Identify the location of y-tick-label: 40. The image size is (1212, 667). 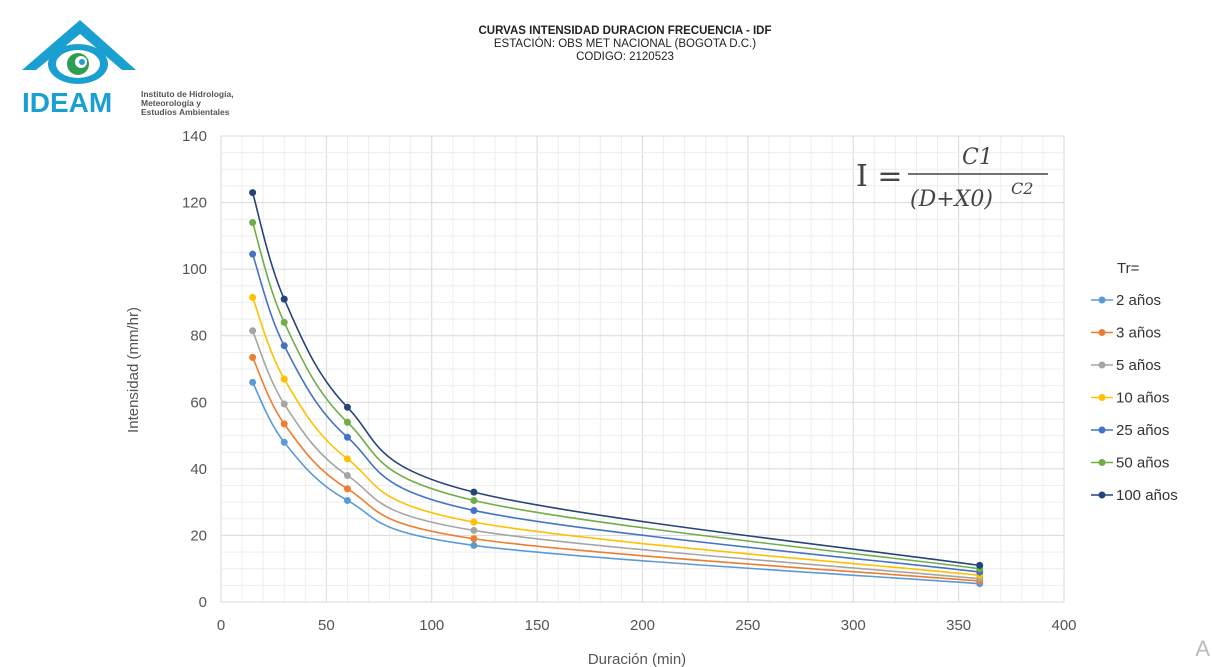
(198, 469).